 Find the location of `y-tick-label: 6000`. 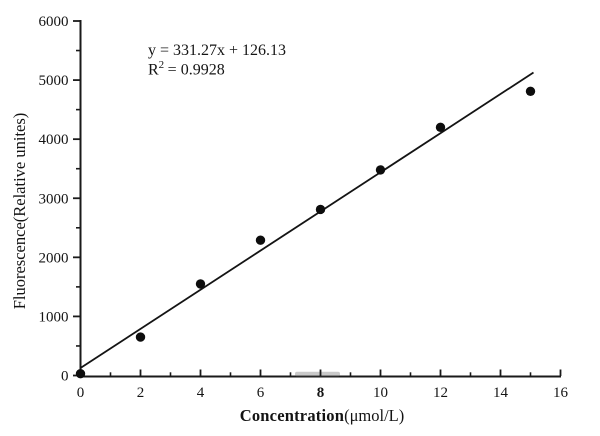

y-tick-label: 6000 is located at coordinates (54, 22).